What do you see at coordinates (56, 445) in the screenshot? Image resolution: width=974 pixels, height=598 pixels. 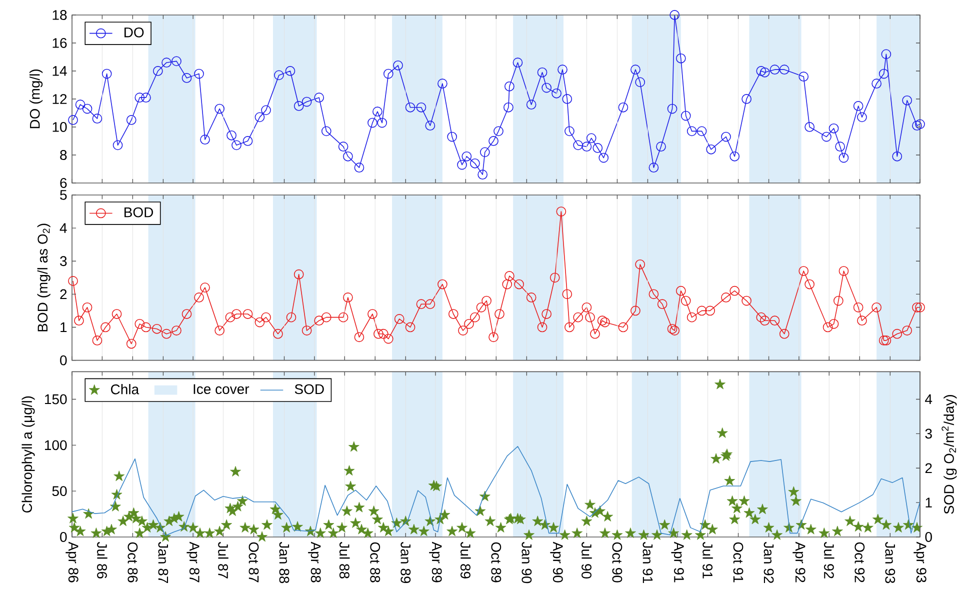 I see `y-tick-label: 100` at bounding box center [56, 445].